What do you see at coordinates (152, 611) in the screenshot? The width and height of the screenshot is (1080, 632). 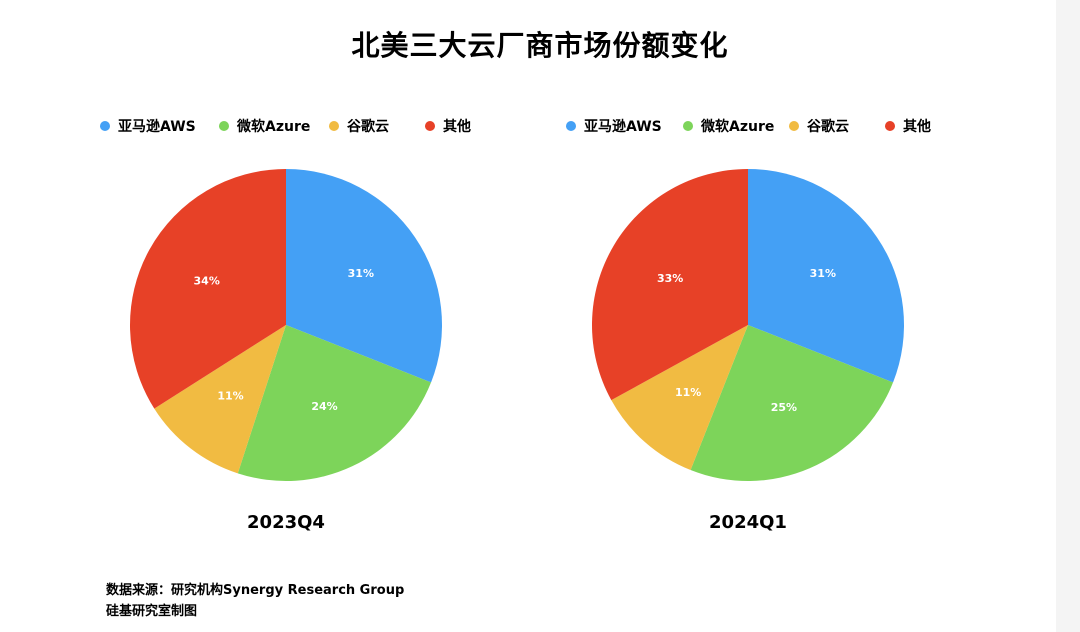 I see `credit-line: 硅基研究室制图` at bounding box center [152, 611].